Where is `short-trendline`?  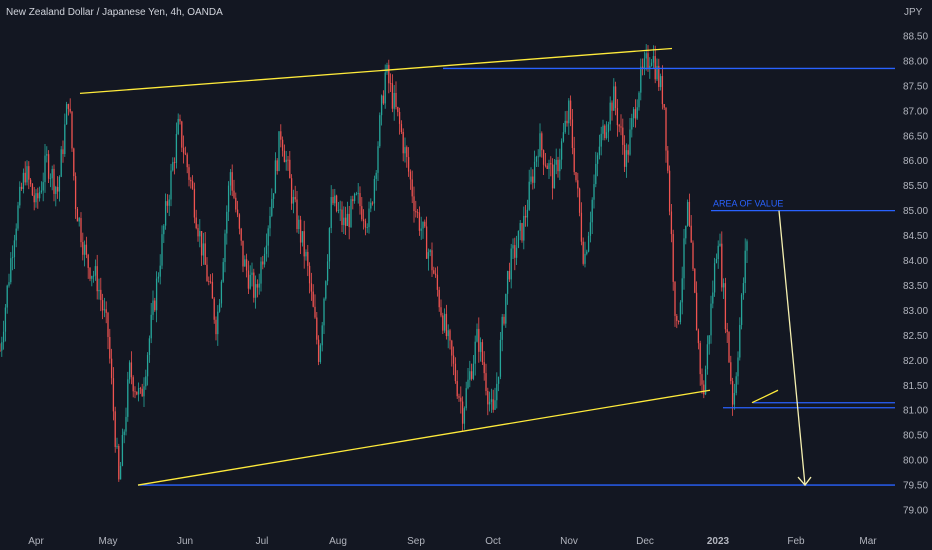
short-trendline is located at coordinates (765, 396).